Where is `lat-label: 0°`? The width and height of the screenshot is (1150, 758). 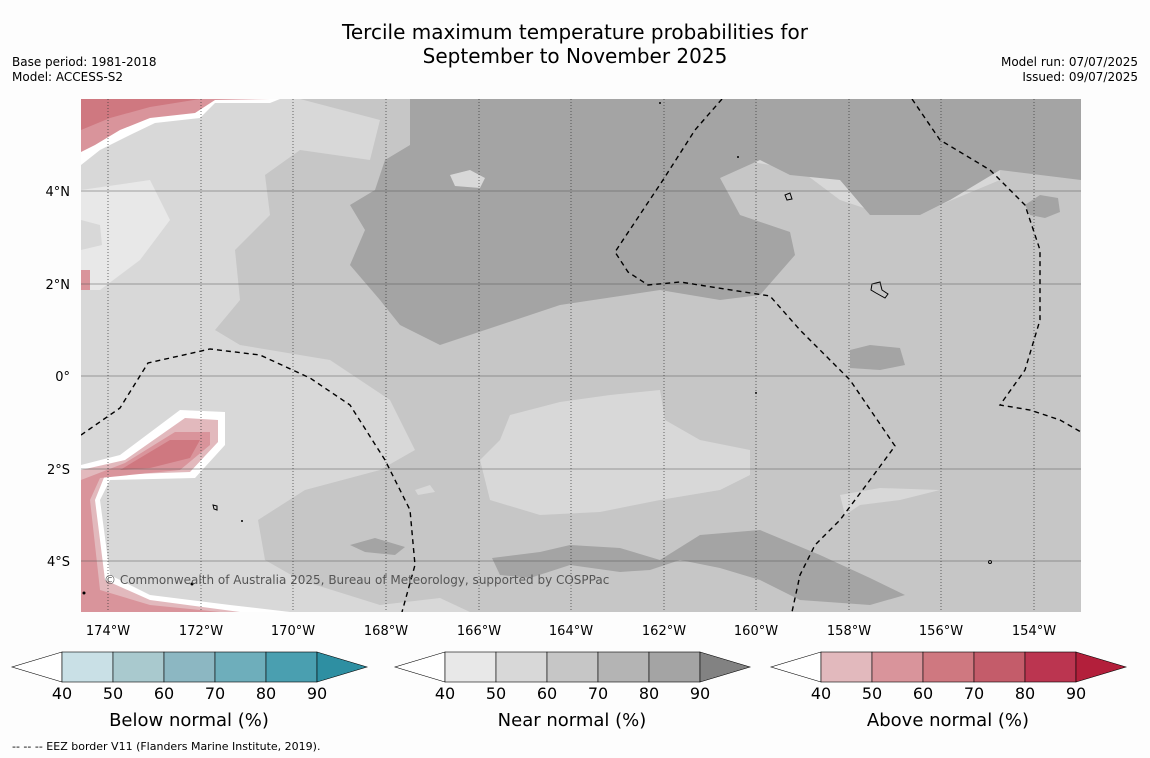 lat-label: 0° is located at coordinates (62, 377).